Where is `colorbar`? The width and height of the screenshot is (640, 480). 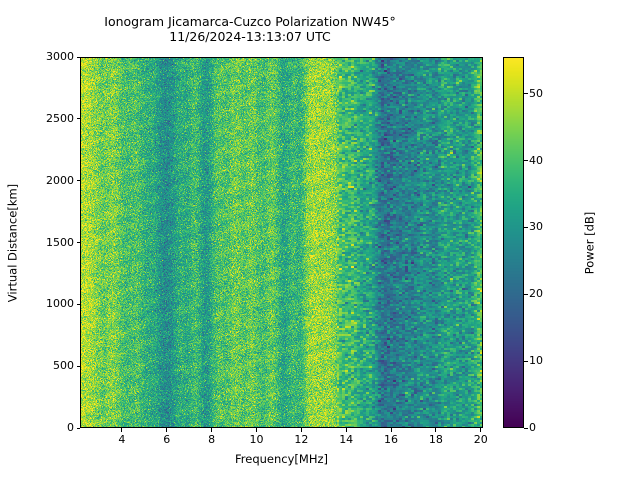
colorbar is located at coordinates (513, 242).